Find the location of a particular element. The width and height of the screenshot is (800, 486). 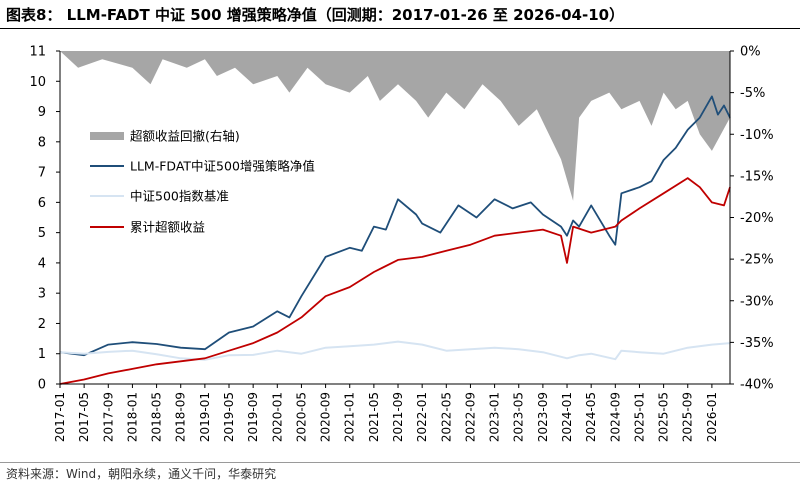

left-tick-label: 4 is located at coordinates (42, 263).